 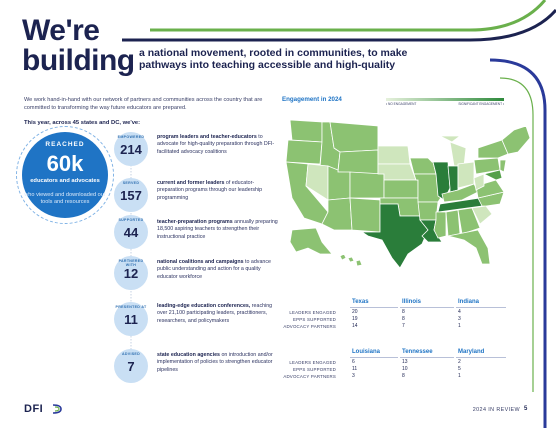 I want to click on stat-tag: SERVED, so click(x=131, y=183).